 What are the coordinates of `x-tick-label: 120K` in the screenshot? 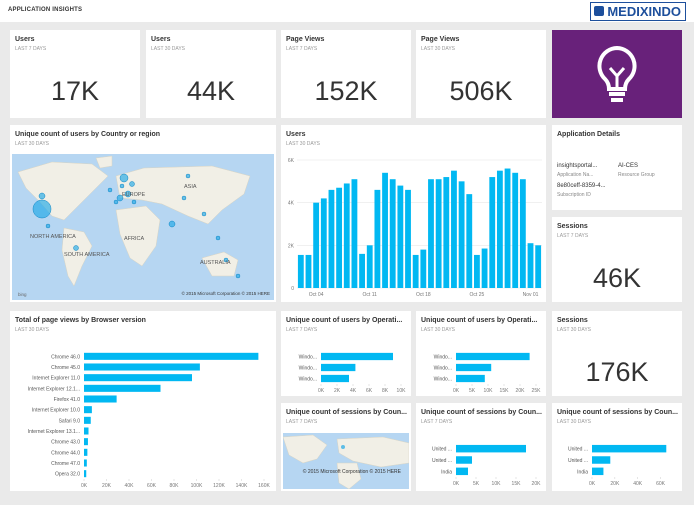 It's located at (219, 486).